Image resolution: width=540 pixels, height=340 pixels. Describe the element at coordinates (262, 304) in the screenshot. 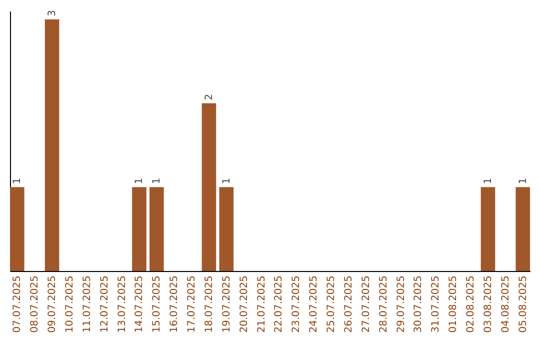

I see `x-tick-label: 21.07.2025` at that location.